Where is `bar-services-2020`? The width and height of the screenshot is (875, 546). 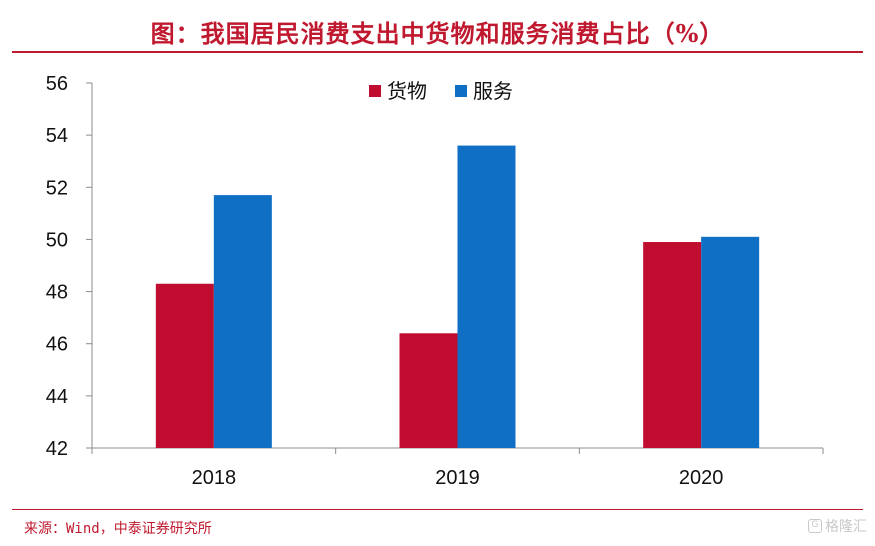
bar-services-2020 is located at coordinates (730, 342).